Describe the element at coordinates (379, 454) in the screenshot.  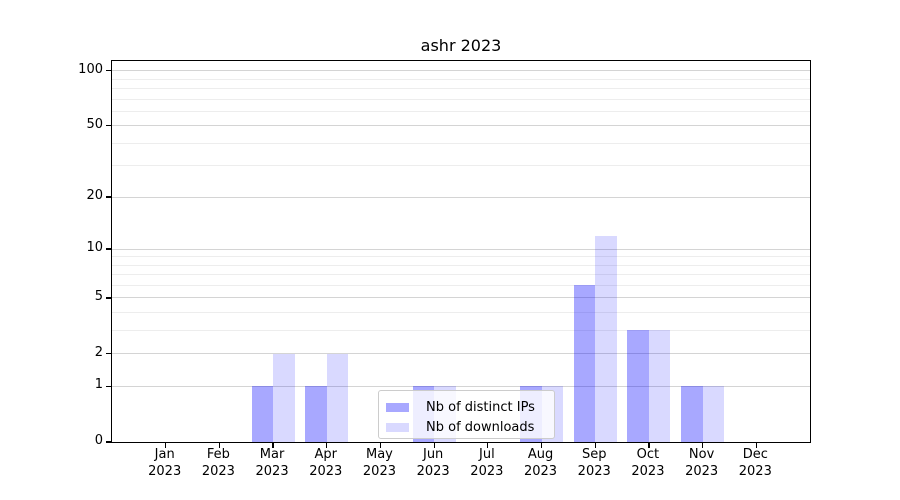
I see `x-tick-month: May` at that location.